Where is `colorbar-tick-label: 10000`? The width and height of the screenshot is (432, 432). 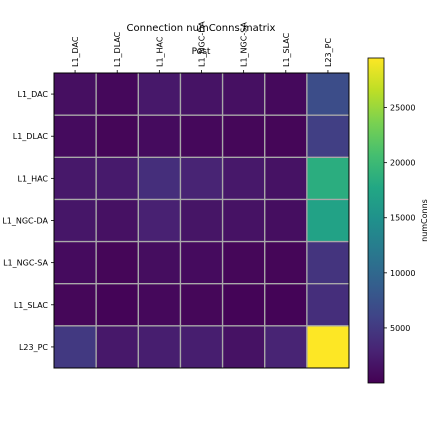 colorbar-tick-label: 10000 is located at coordinates (402, 273).